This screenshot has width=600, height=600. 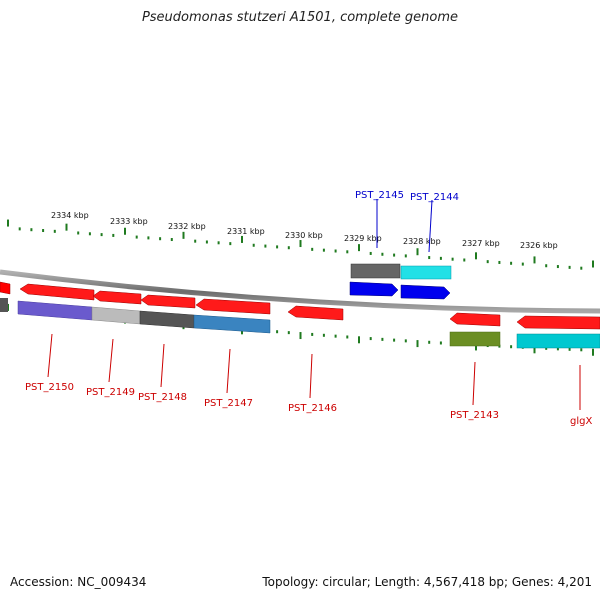 I want to click on label-pst-2149: PST_2149, so click(x=110, y=392).